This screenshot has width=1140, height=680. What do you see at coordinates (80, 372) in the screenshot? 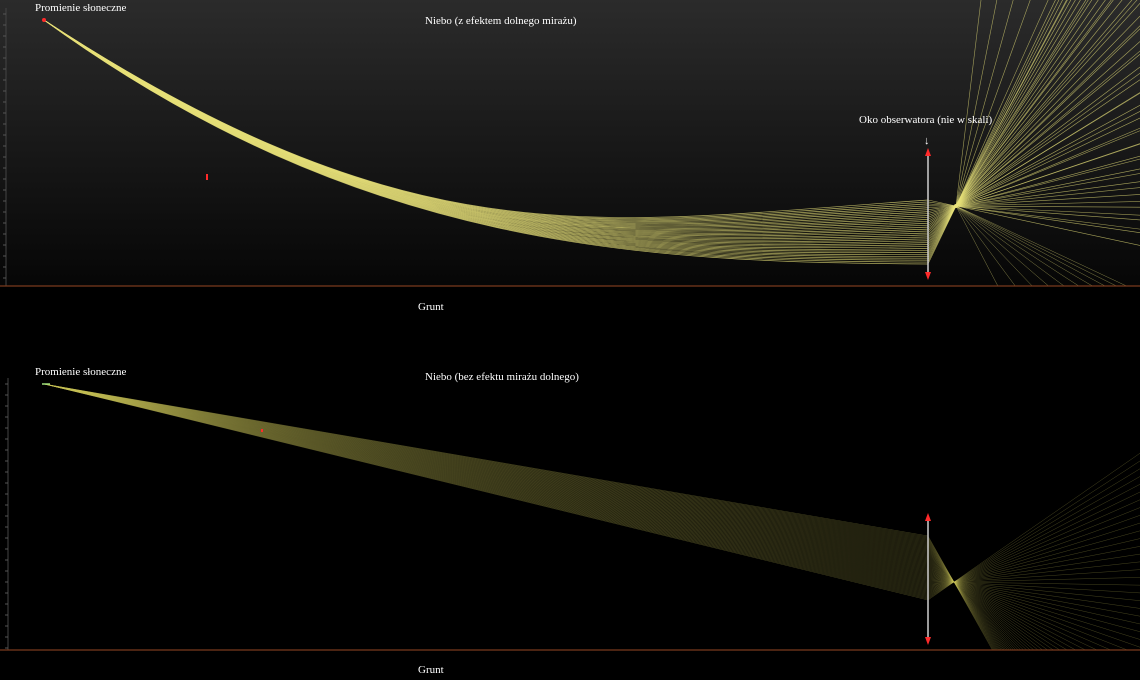
I see `sun-rays-label: Promienie słoneczne` at bounding box center [80, 372].